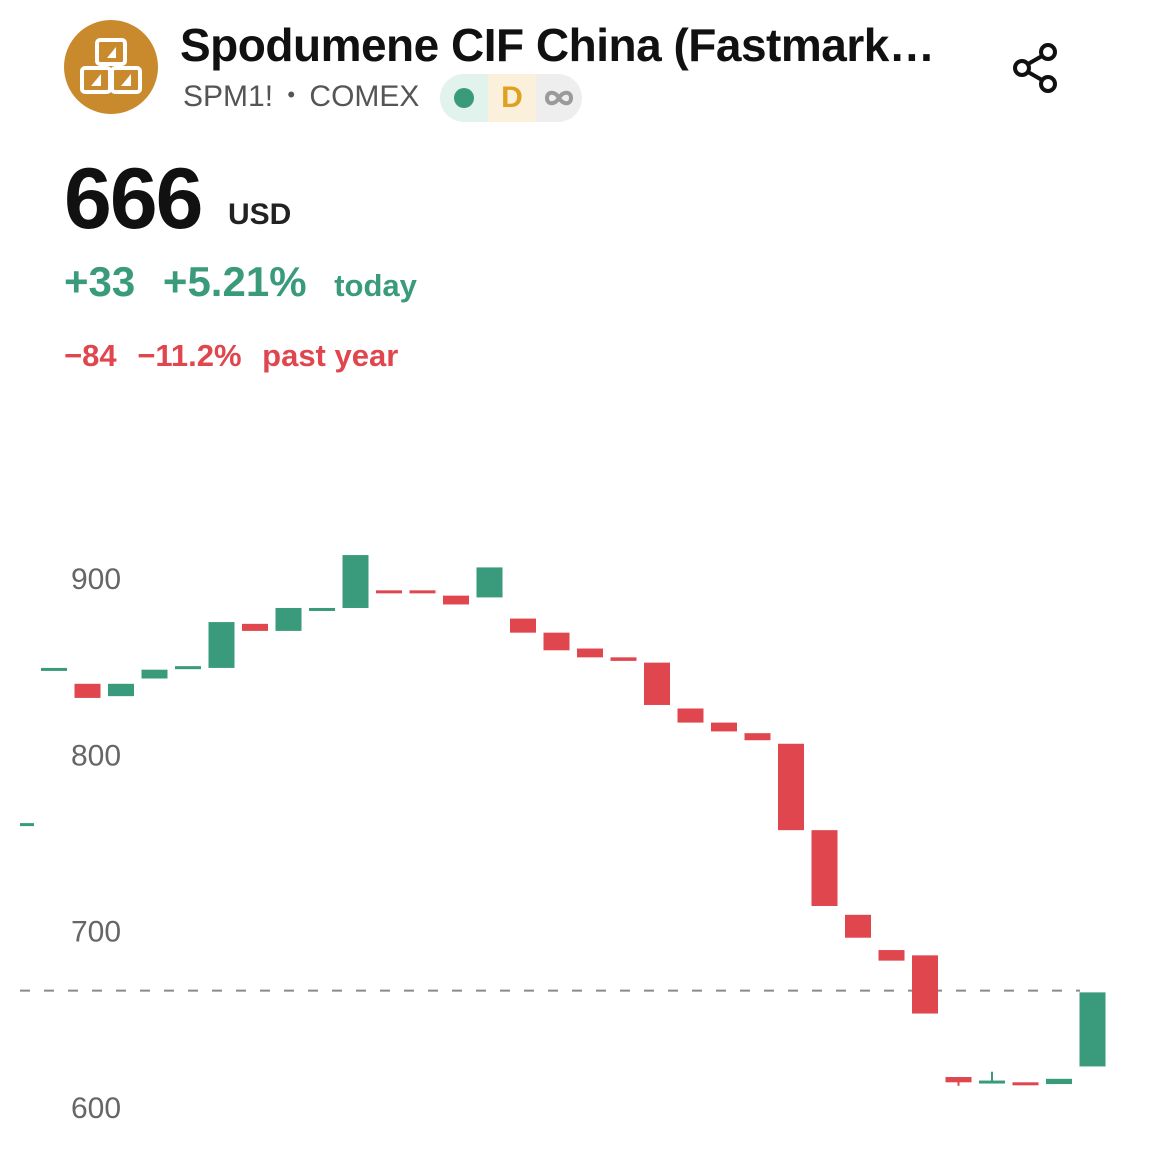  I want to click on daily-change-label: today, so click(375, 285).